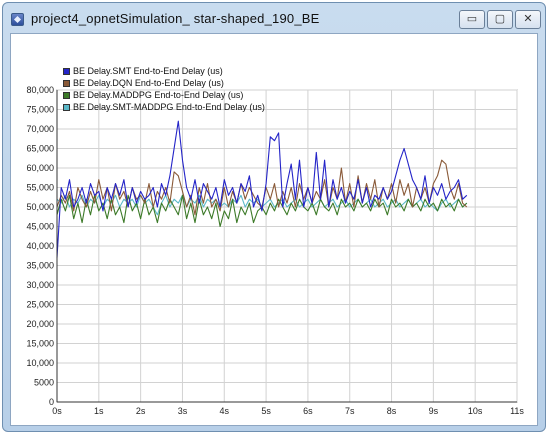 Image resolution: width=550 pixels, height=435 pixels. Describe the element at coordinates (51, 402) in the screenshot. I see `y-tick-label: 0` at that location.